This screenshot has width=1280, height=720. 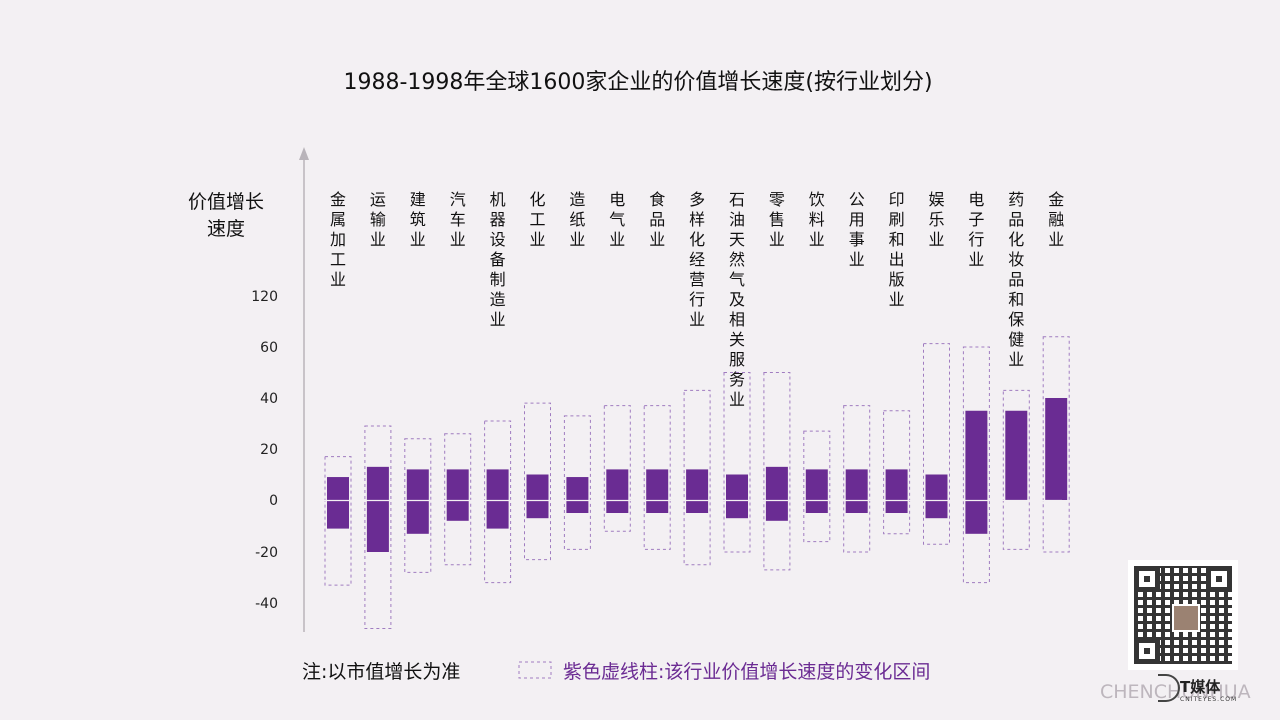 What do you see at coordinates (1186, 618) in the screenshot?
I see `qr-avatar` at bounding box center [1186, 618].